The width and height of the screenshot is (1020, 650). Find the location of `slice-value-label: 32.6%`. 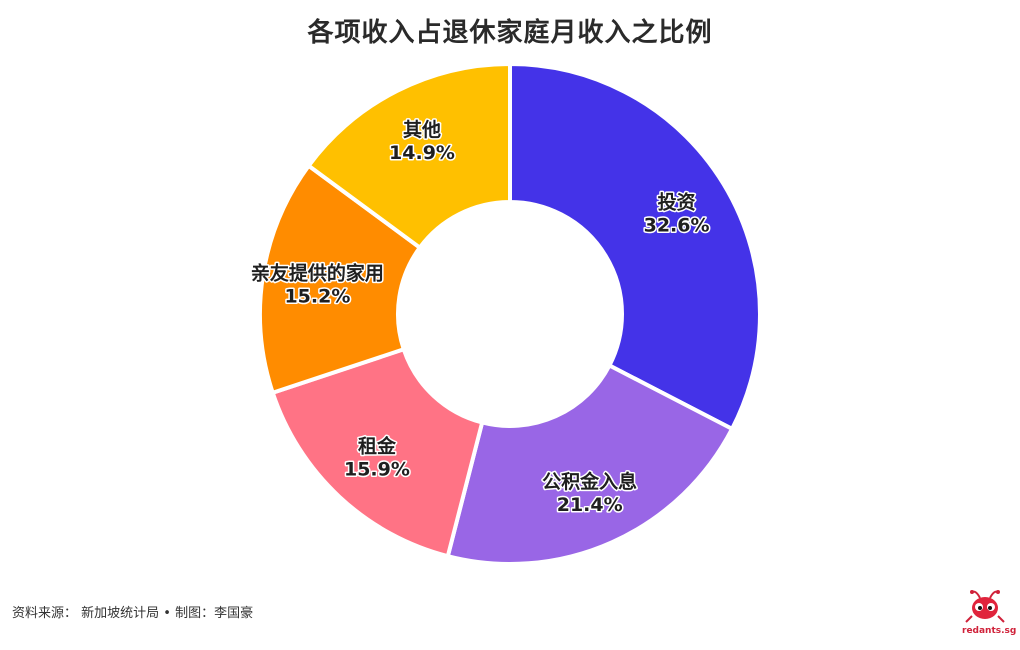

slice-value-label: 32.6% is located at coordinates (677, 226).